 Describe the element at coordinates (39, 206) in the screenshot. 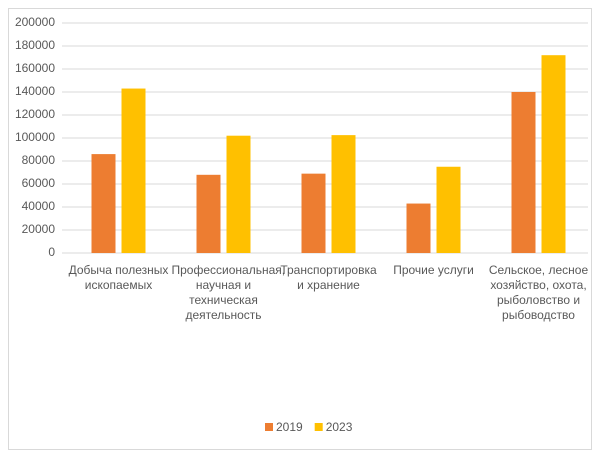

I see `y-tick-label: 40000` at that location.